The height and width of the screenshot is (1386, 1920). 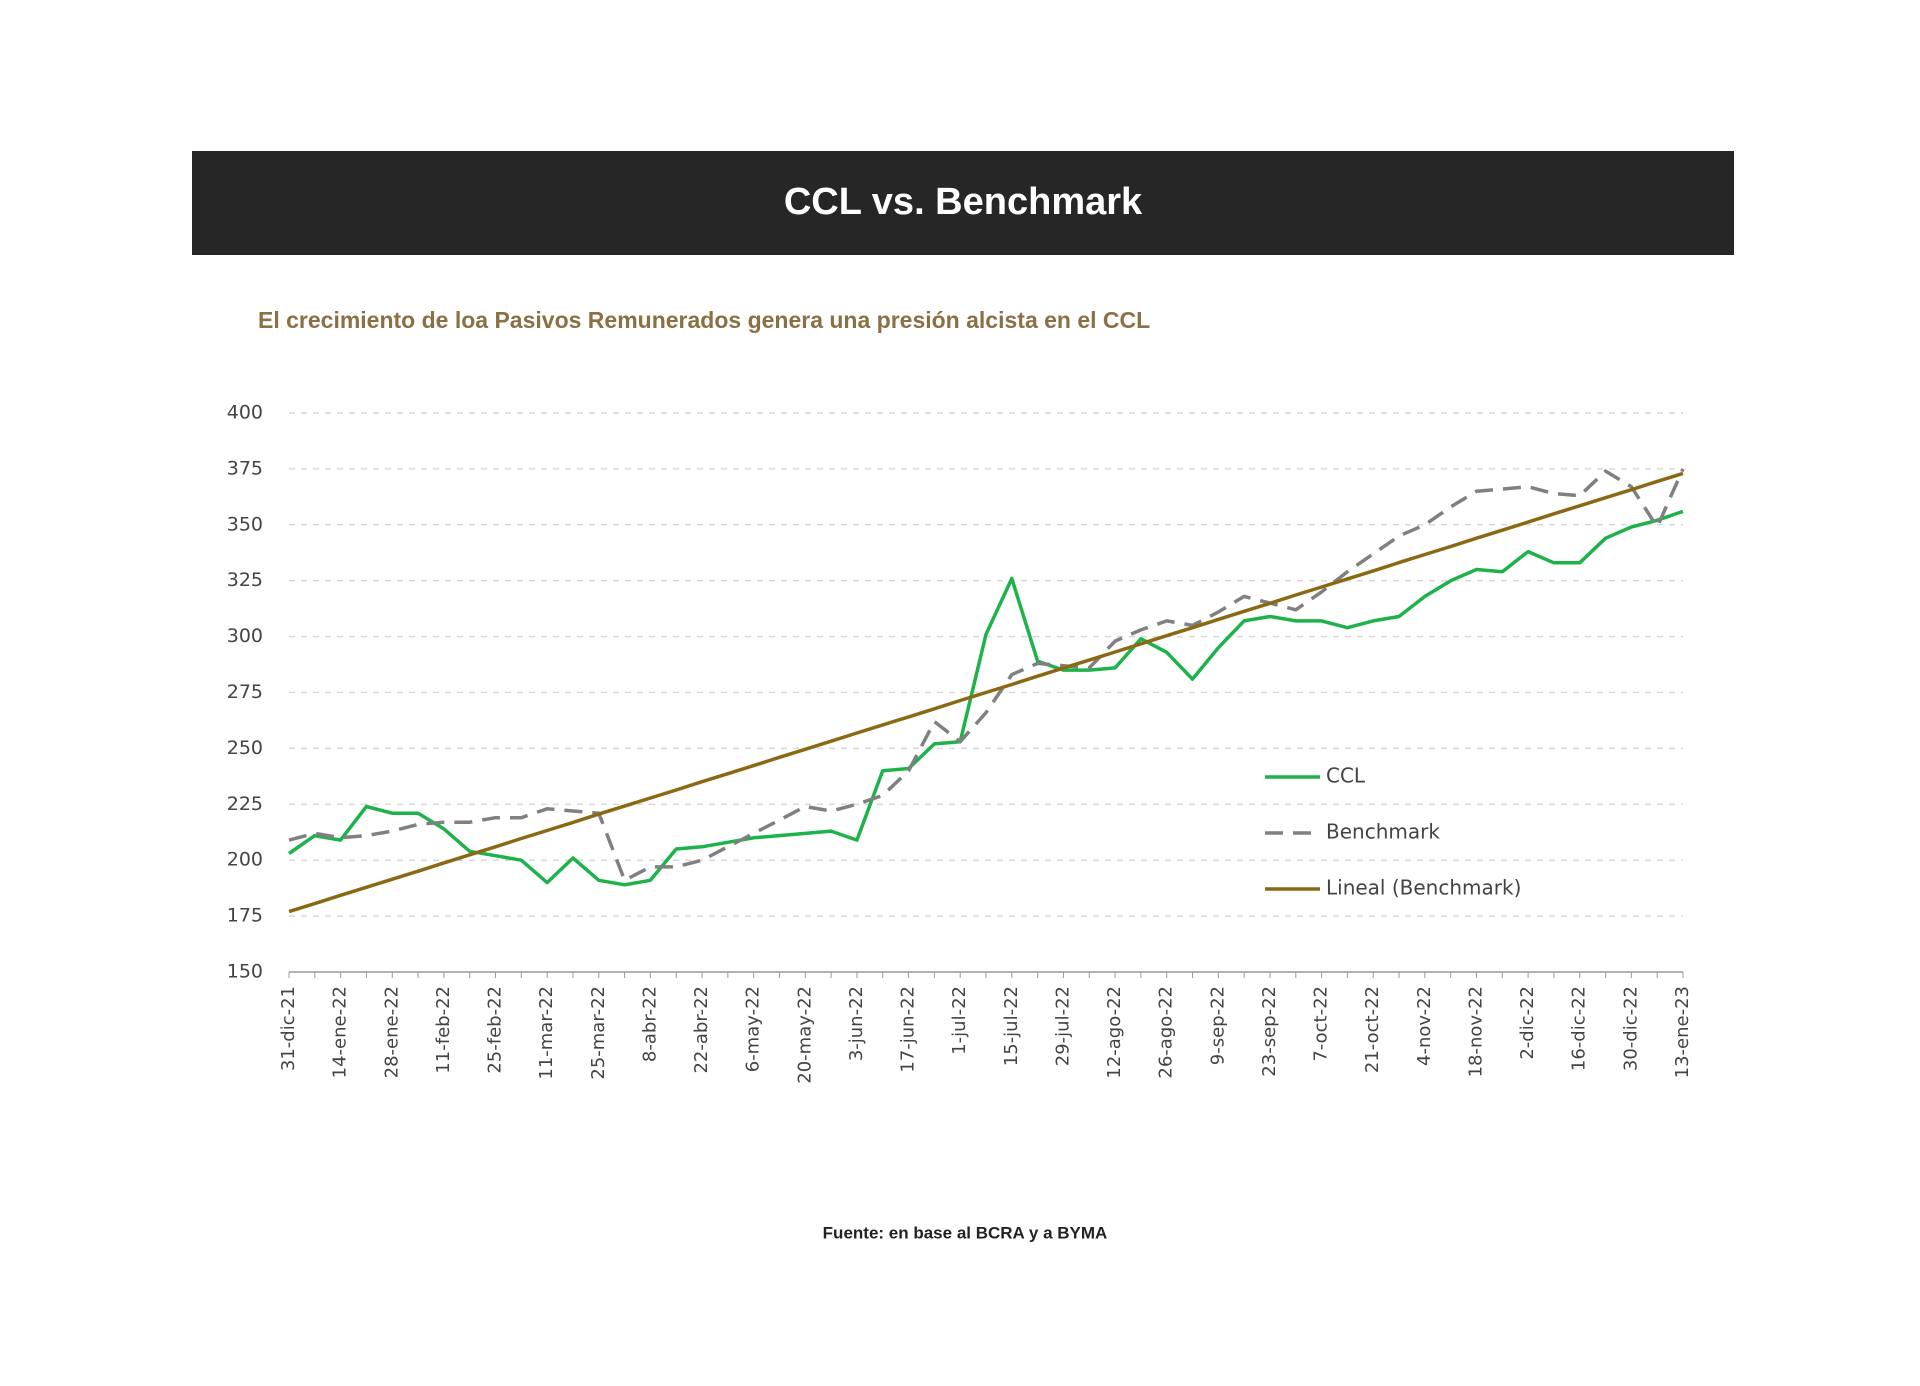 What do you see at coordinates (245, 692) in the screenshot?
I see `y-tick-label: 275` at bounding box center [245, 692].